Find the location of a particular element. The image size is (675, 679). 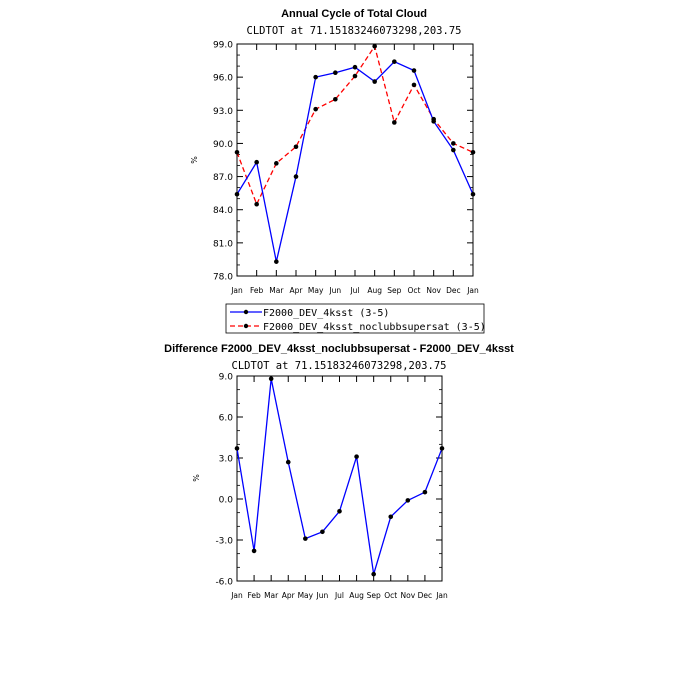

y-tick-label: 0.0 is located at coordinates (226, 501).